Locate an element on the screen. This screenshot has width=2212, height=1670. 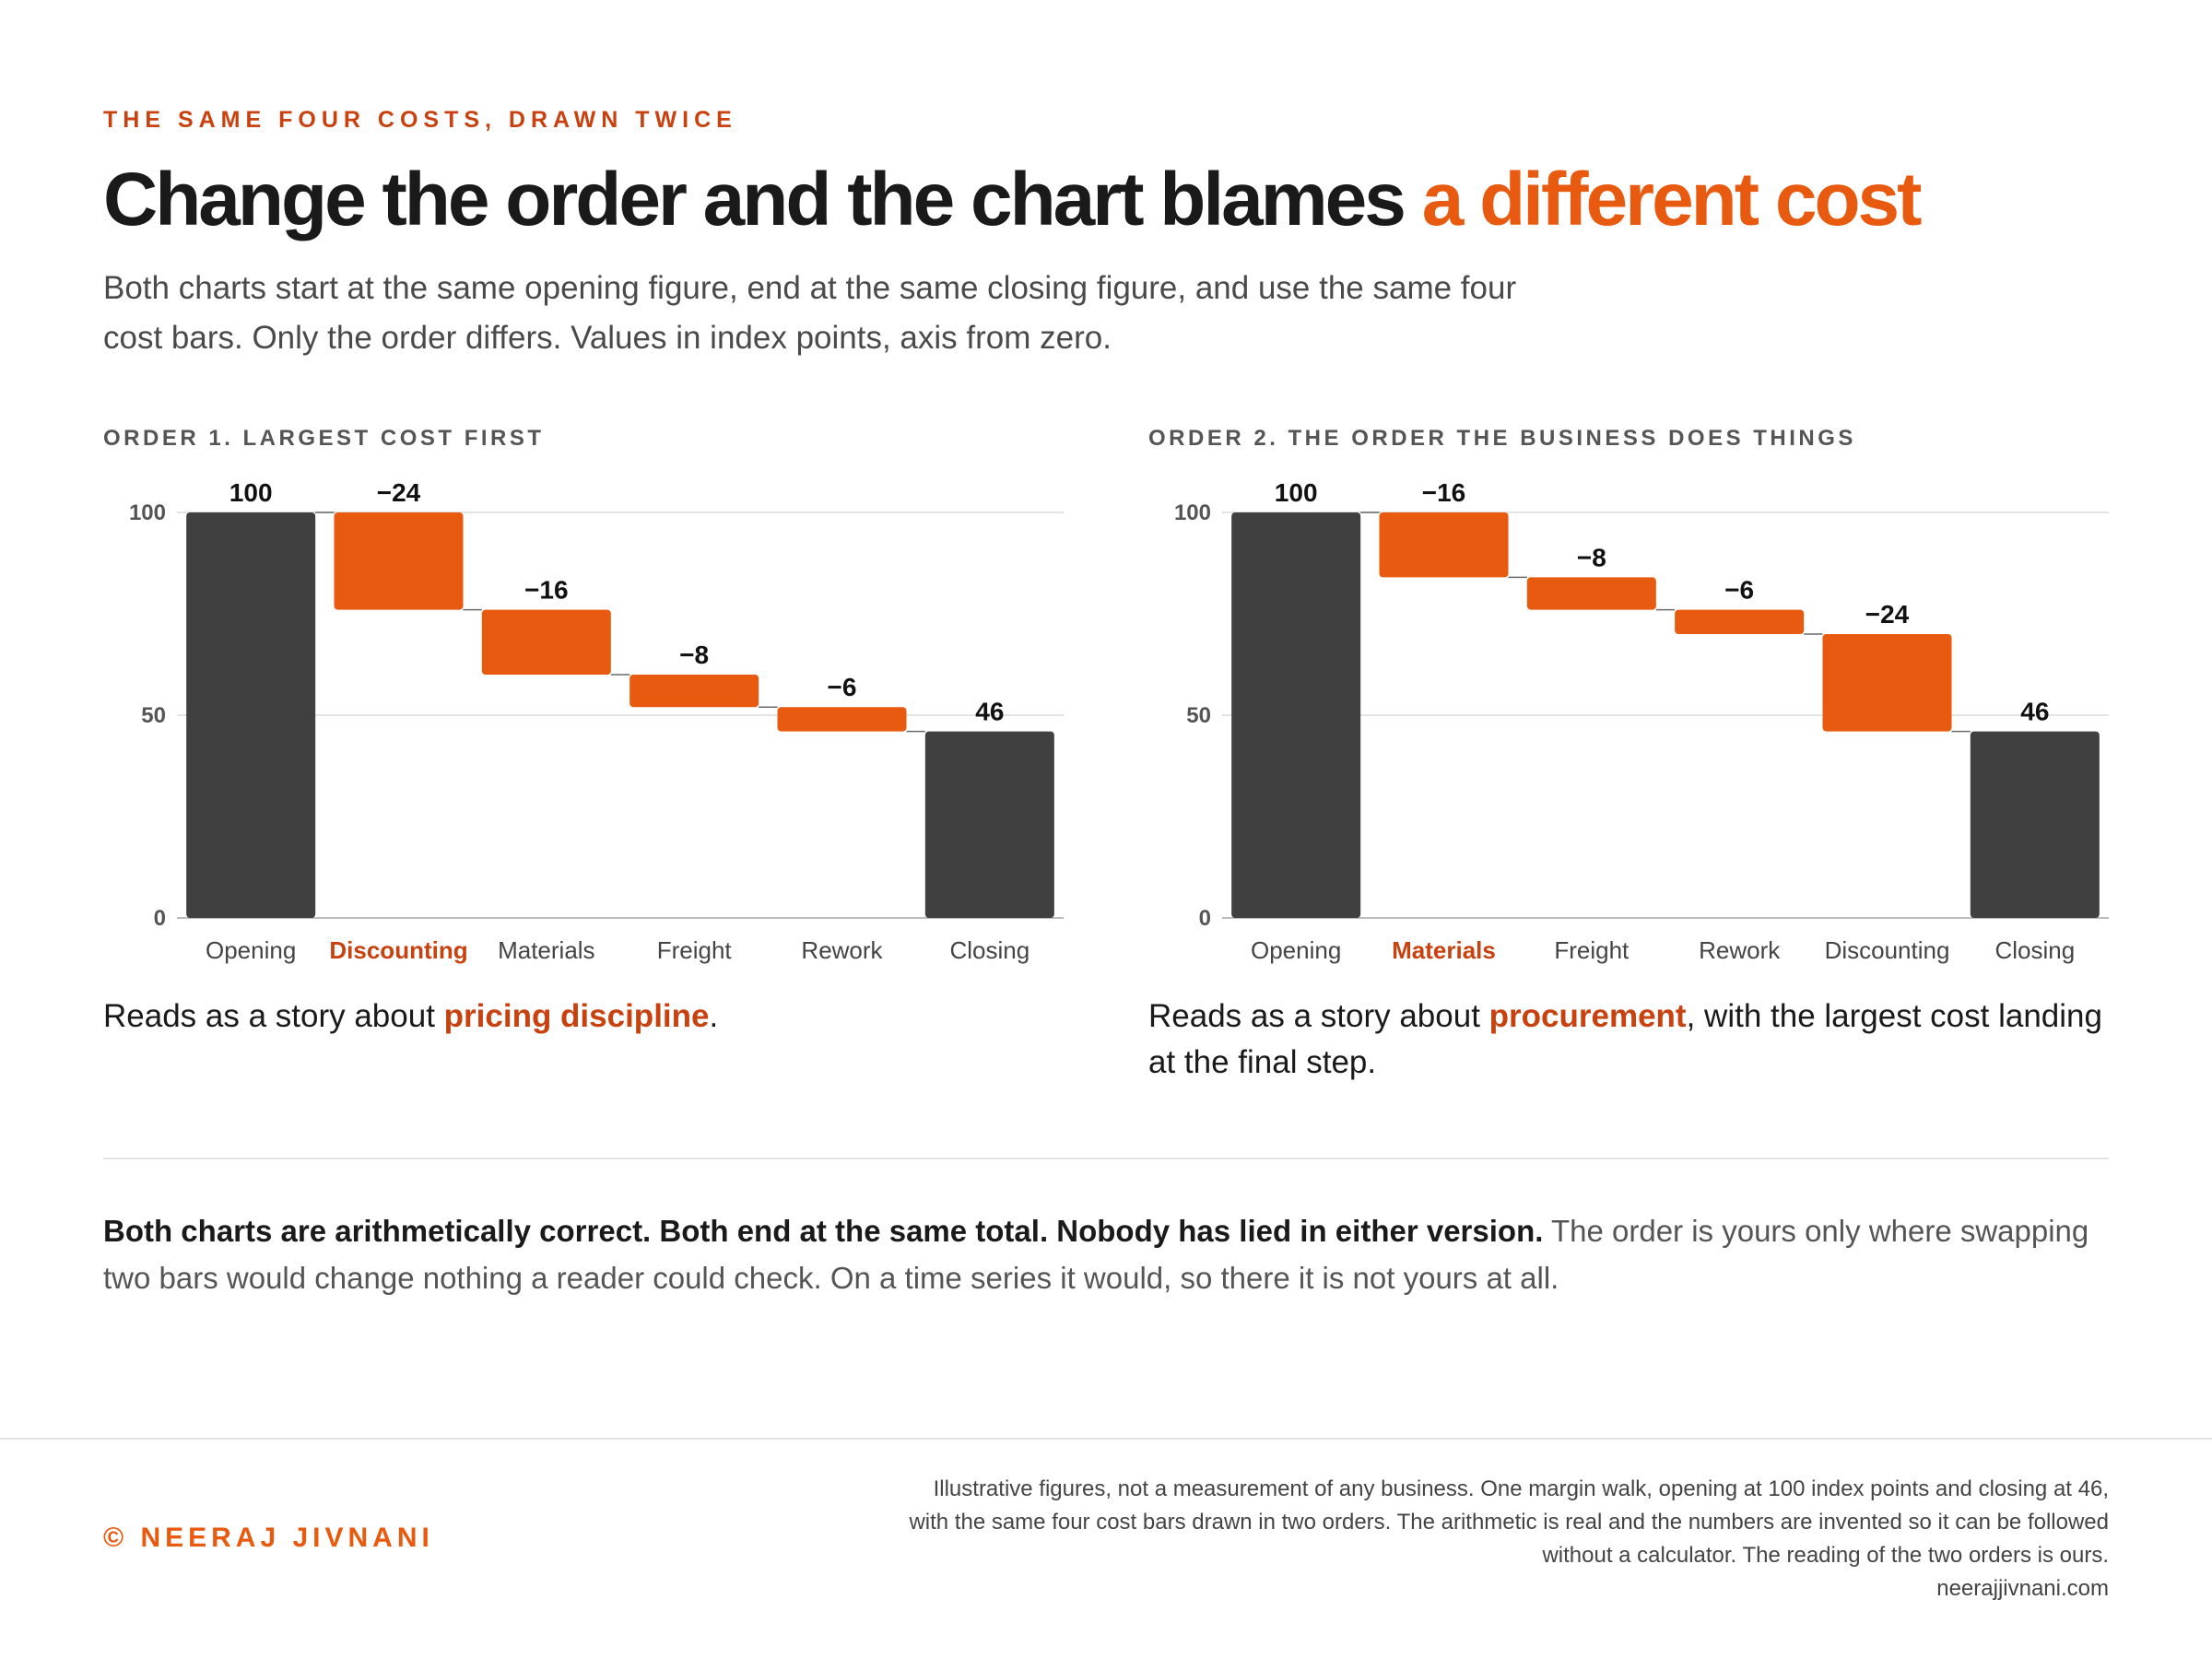
copyright: © NEERAJ JIVNANI is located at coordinates (268, 1538).